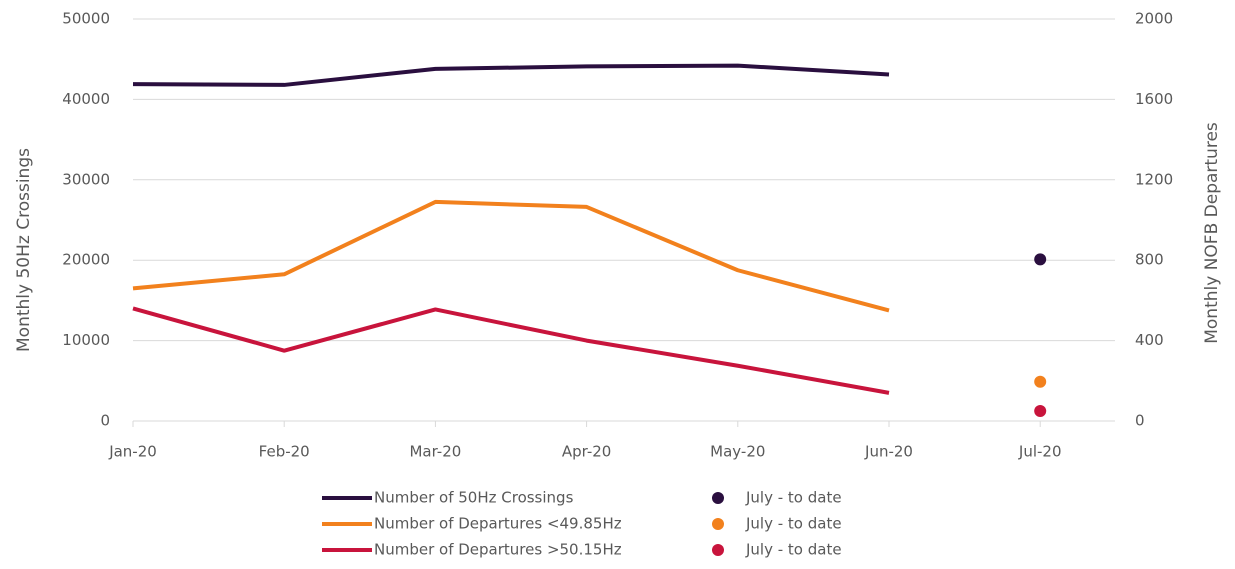 The width and height of the screenshot is (1235, 569). What do you see at coordinates (1212, 233) in the screenshot?
I see `y2-axis-title: Monthly NOFB Departures` at bounding box center [1212, 233].